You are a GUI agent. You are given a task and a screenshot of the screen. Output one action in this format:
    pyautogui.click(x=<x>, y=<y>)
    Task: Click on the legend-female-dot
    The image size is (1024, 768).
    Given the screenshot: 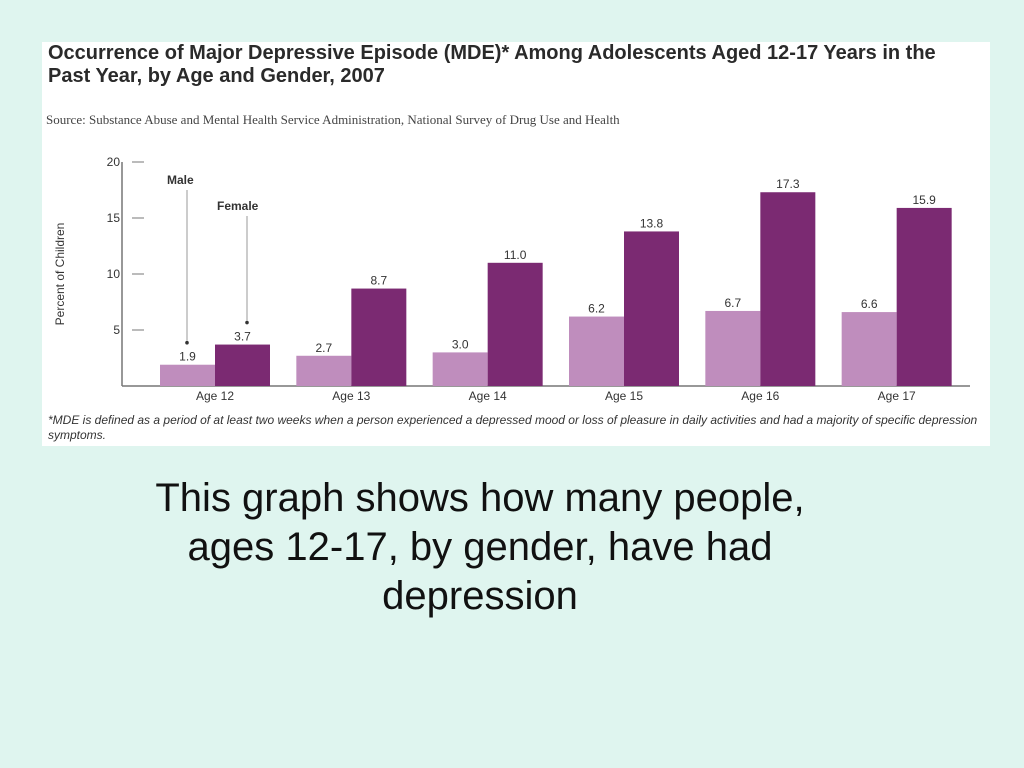 What is the action you would take?
    pyautogui.click(x=247, y=322)
    